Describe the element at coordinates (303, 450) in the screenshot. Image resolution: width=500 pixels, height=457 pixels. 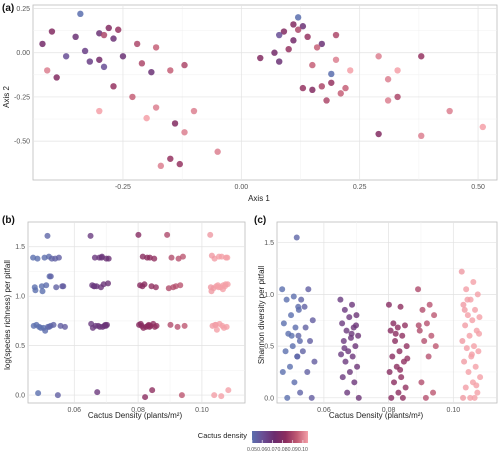
I see `legend-tick-label: 0.10` at that location.